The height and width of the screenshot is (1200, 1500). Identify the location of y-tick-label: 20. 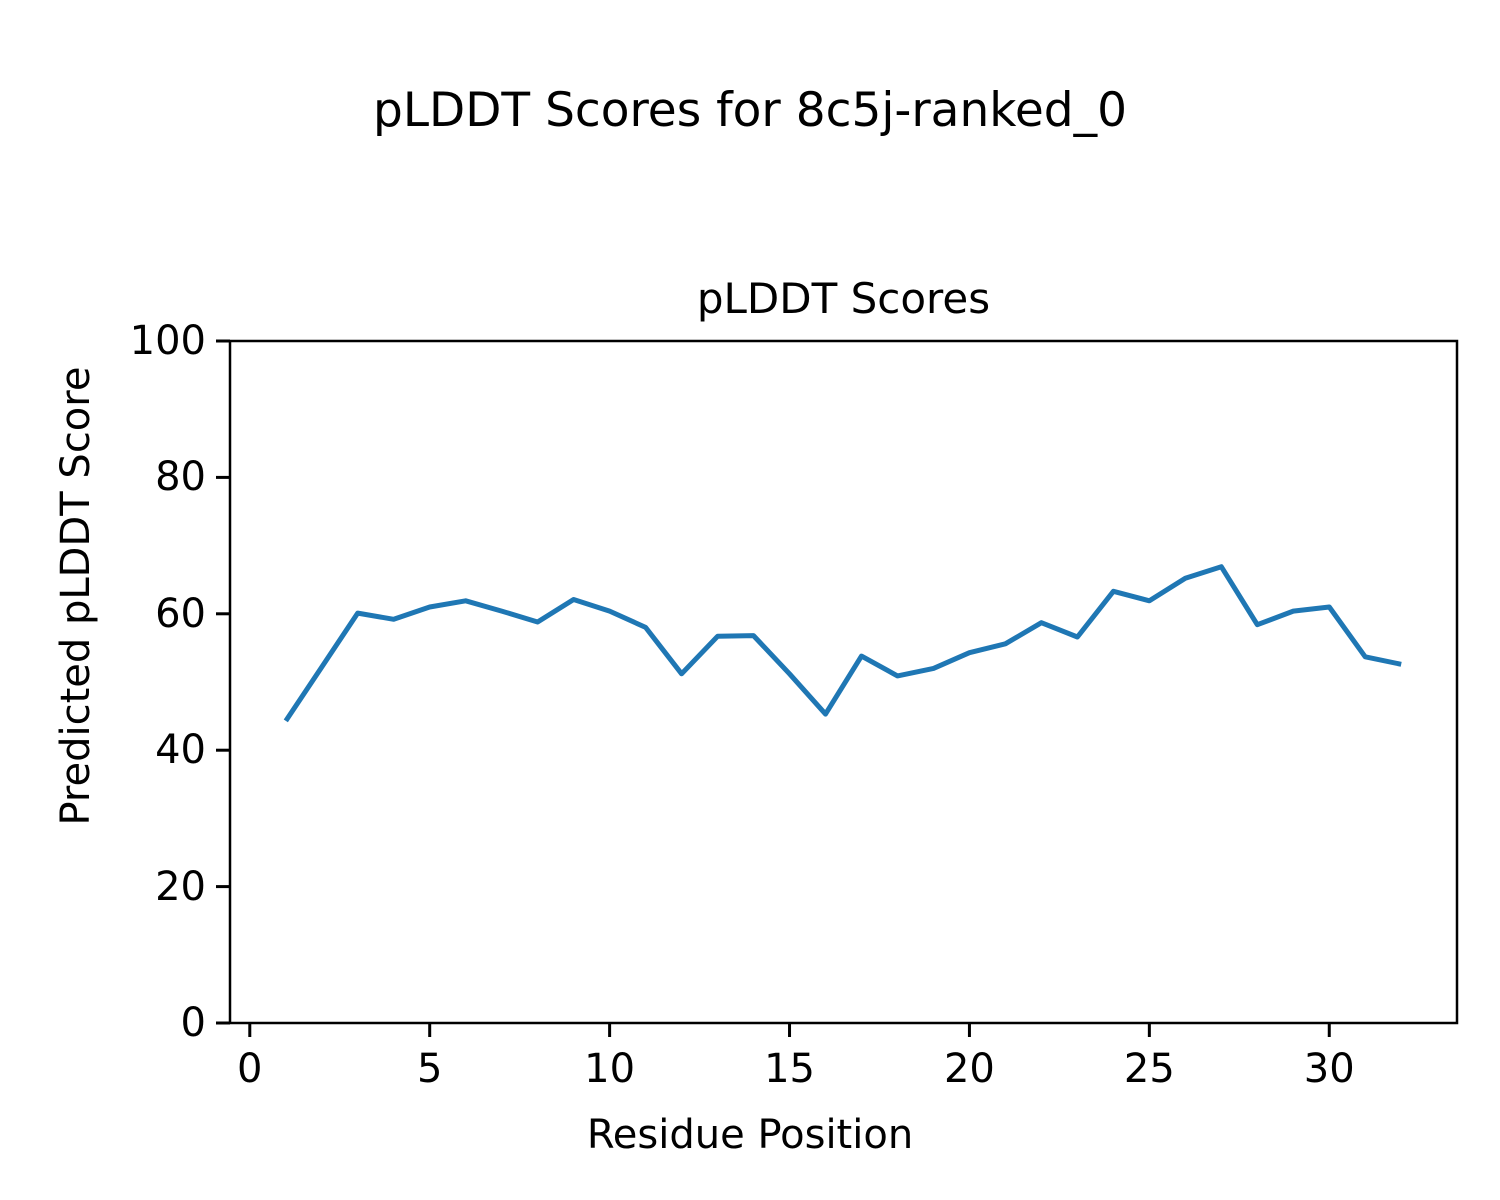
(180, 886).